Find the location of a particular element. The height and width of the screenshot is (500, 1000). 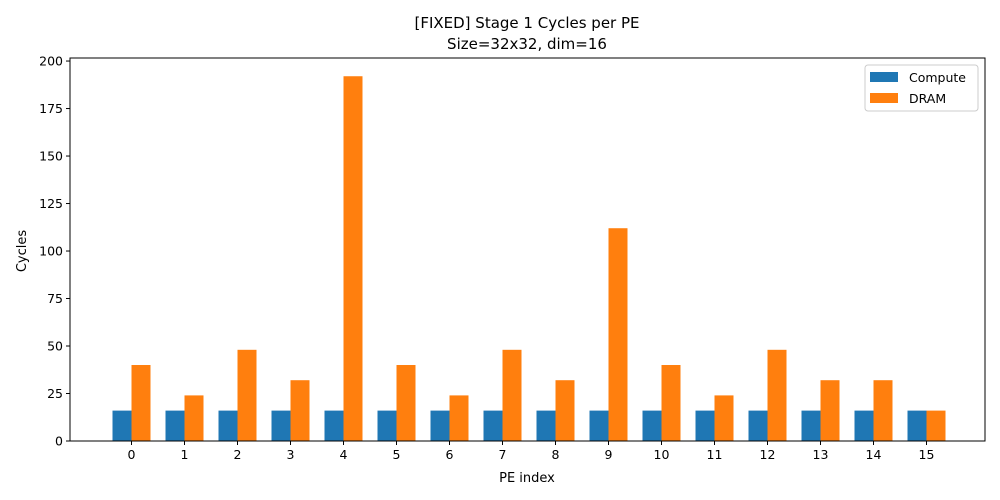

x-tick-label: 3 is located at coordinates (291, 454).